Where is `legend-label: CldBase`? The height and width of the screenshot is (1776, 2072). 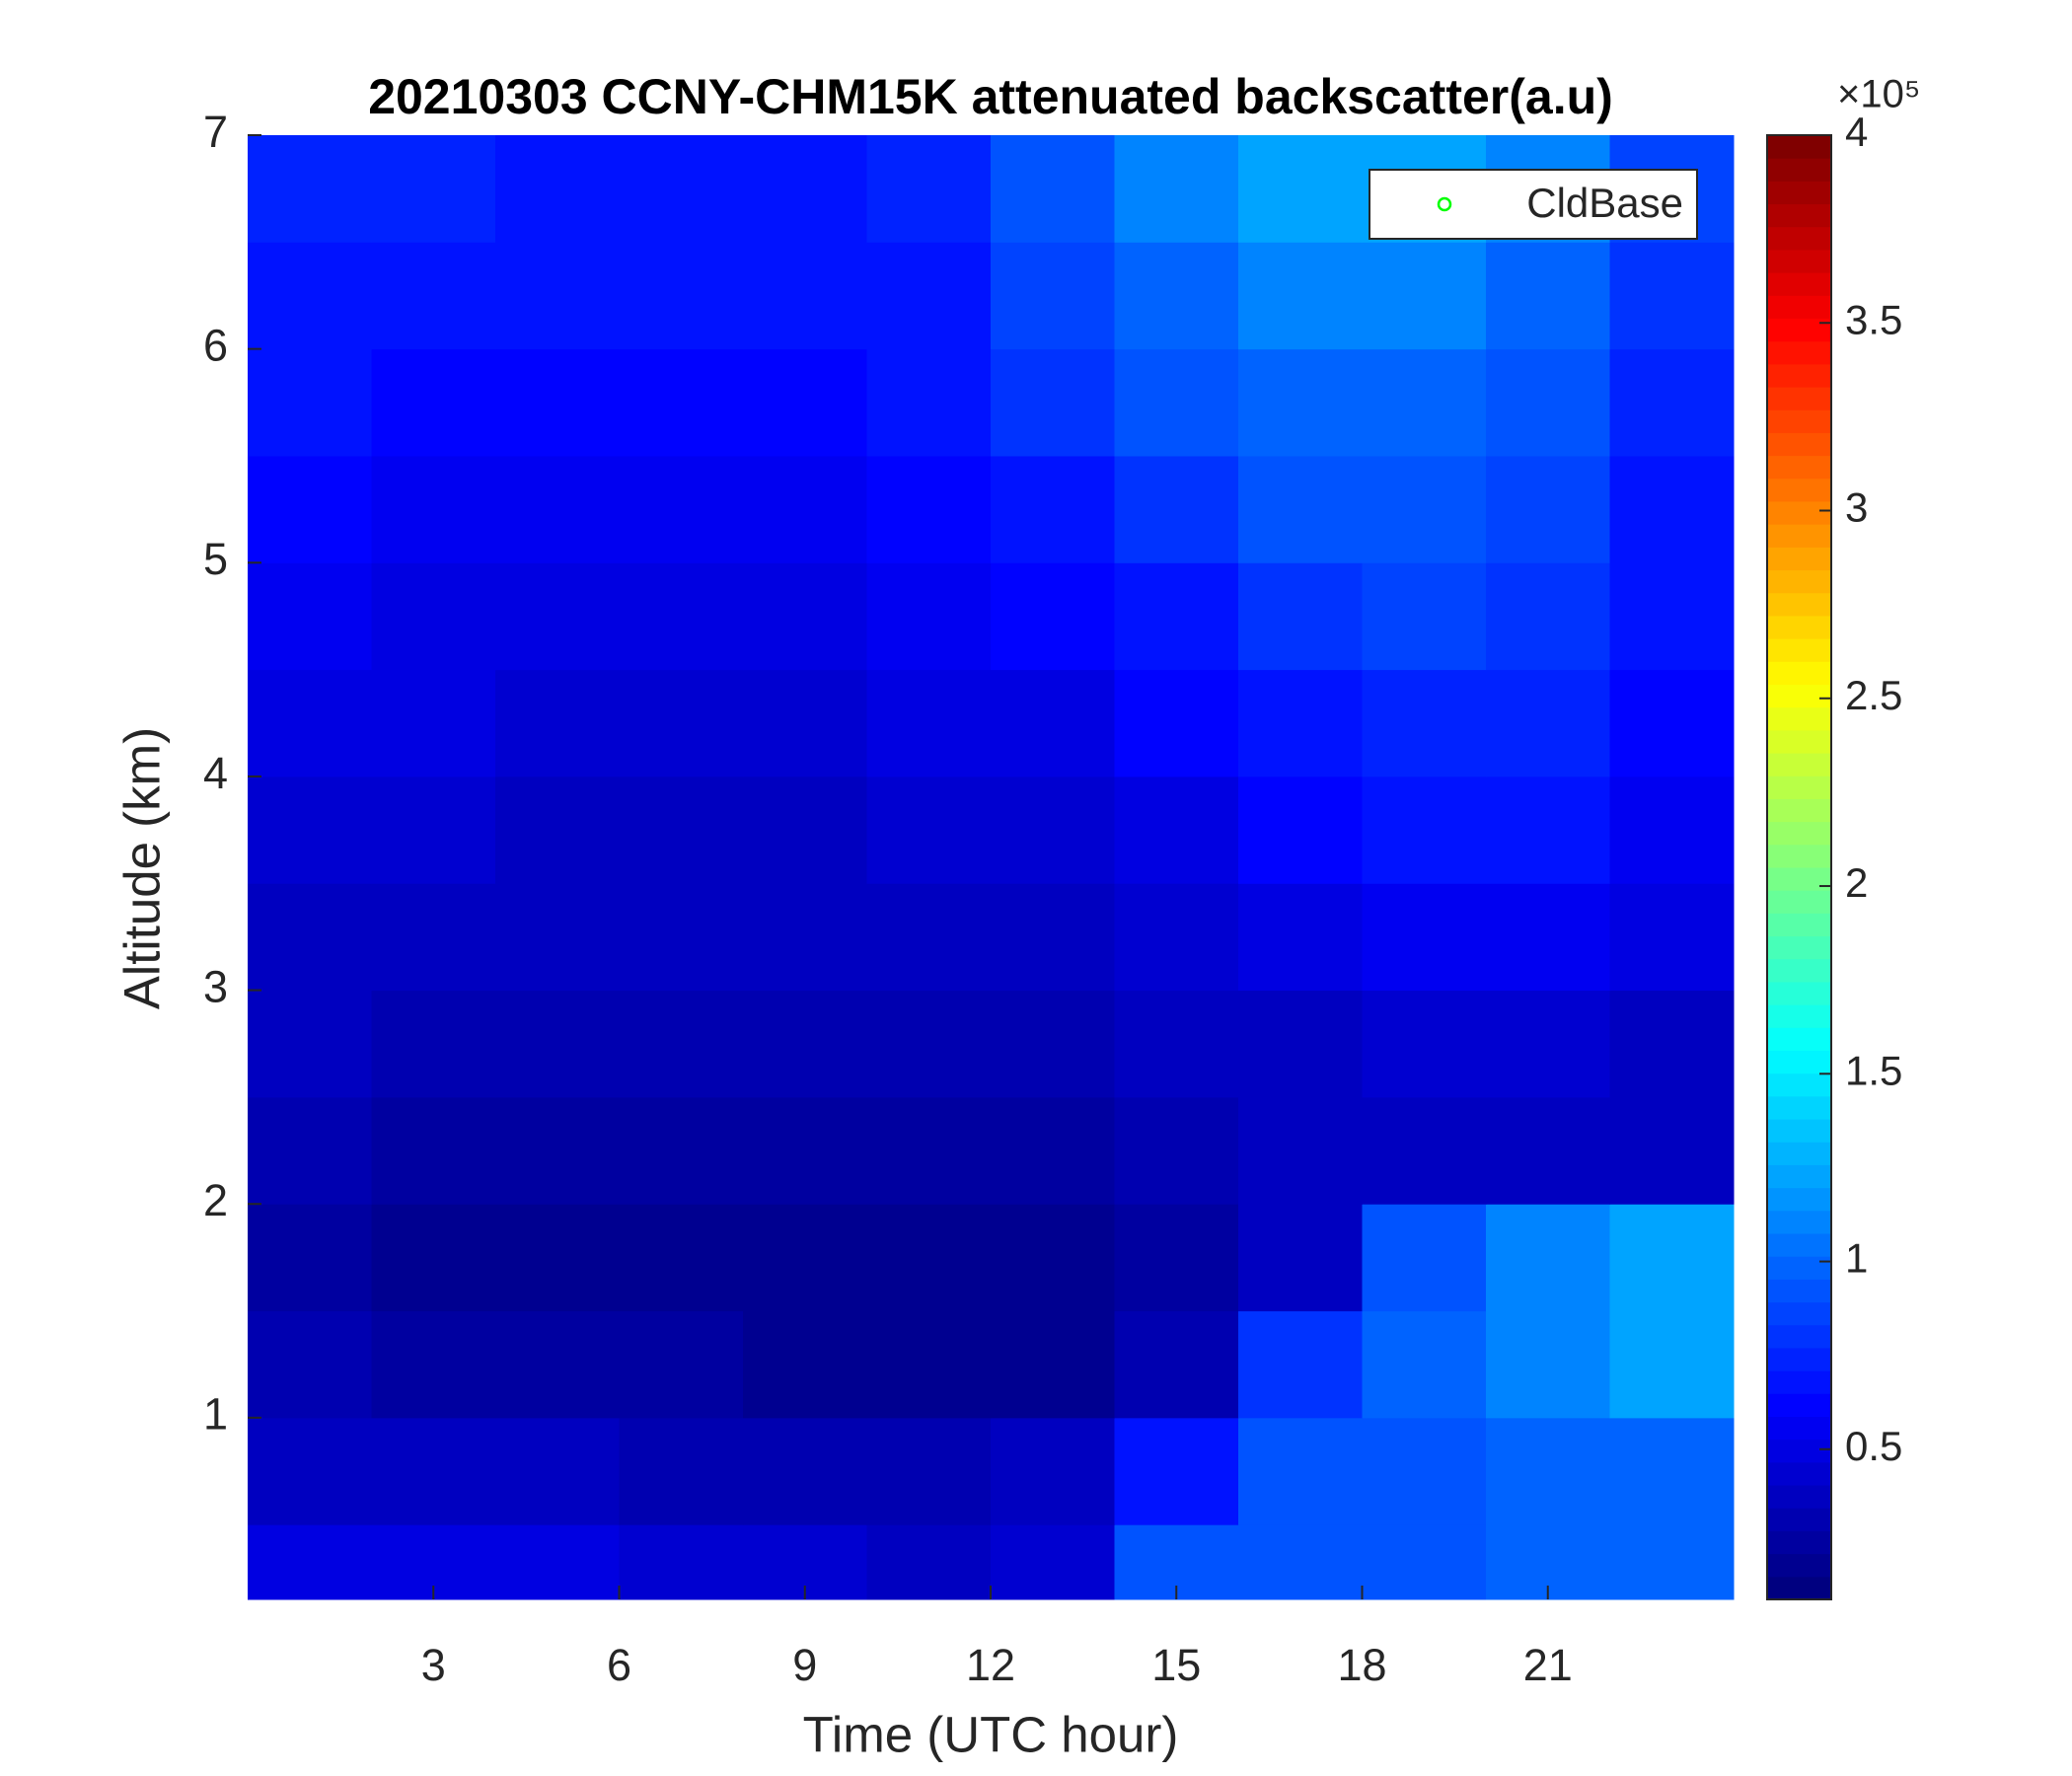
legend-label: CldBase is located at coordinates (1604, 203).